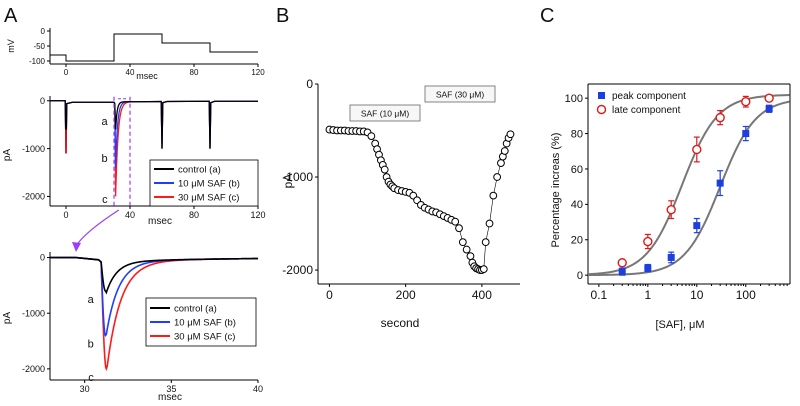  I want to click on b-ytick-label: 0, so click(309, 84).